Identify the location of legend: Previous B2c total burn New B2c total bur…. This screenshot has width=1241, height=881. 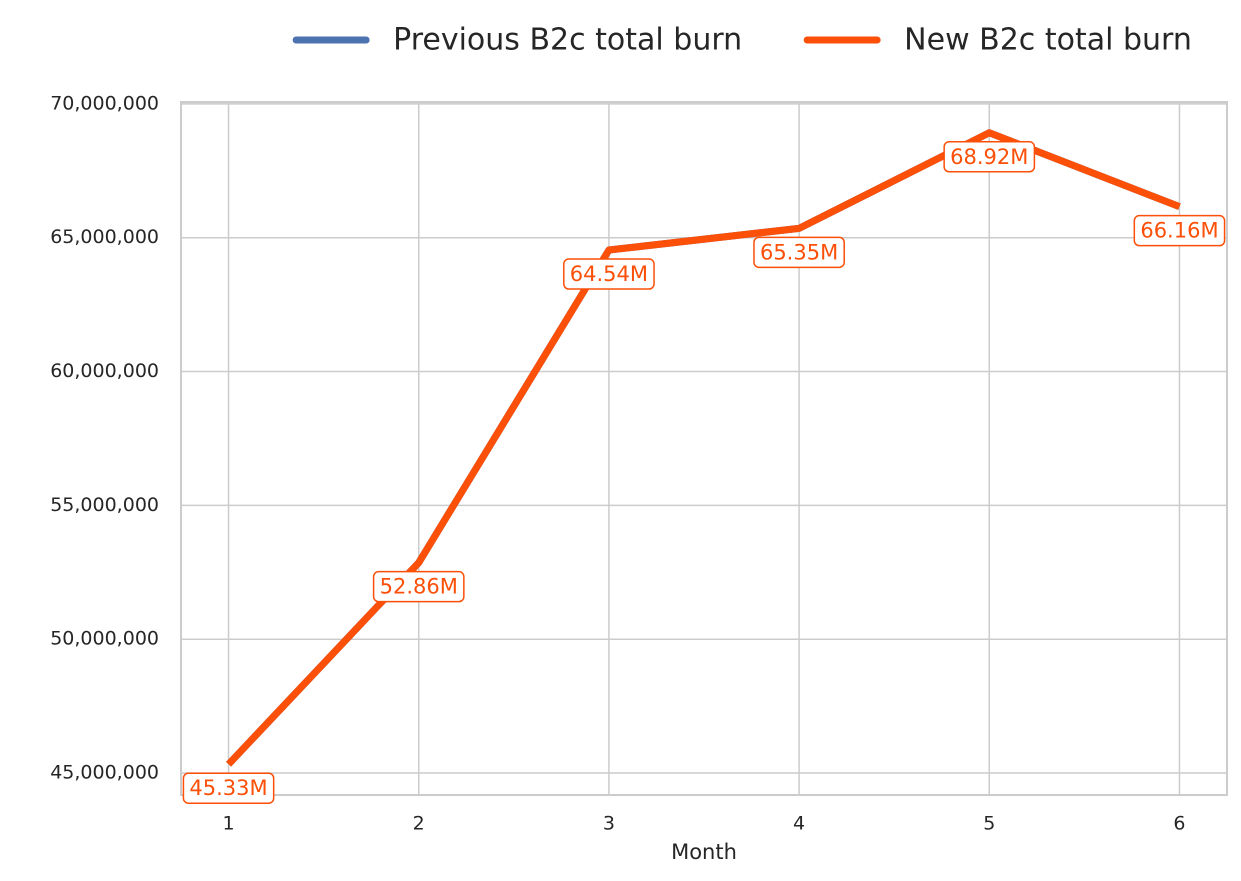
(742, 40).